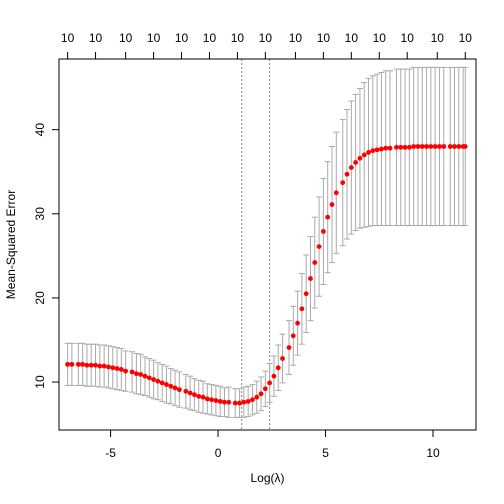  Describe the element at coordinates (46, 256) in the screenshot. I see `y-axis: 10 20 30 40` at that location.